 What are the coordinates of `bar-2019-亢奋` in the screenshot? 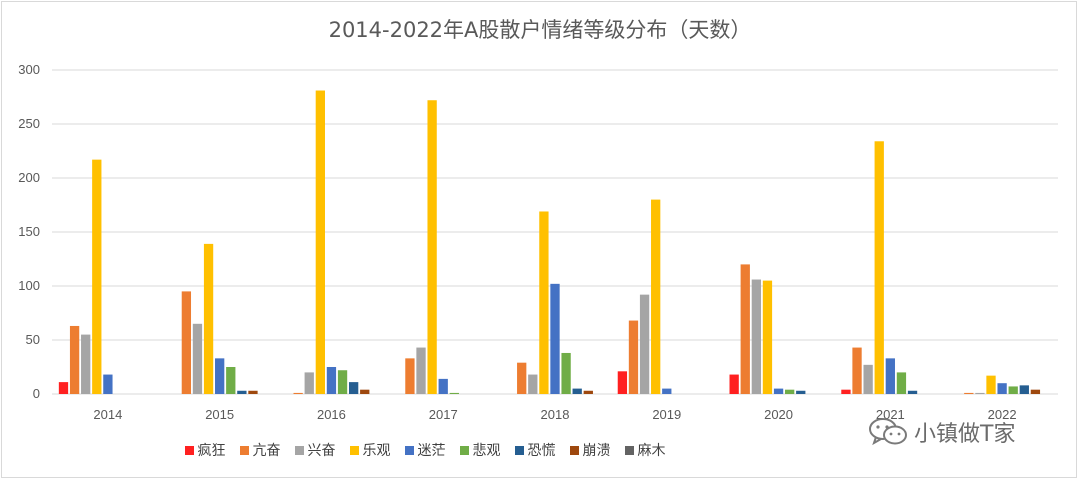 It's located at (633, 357).